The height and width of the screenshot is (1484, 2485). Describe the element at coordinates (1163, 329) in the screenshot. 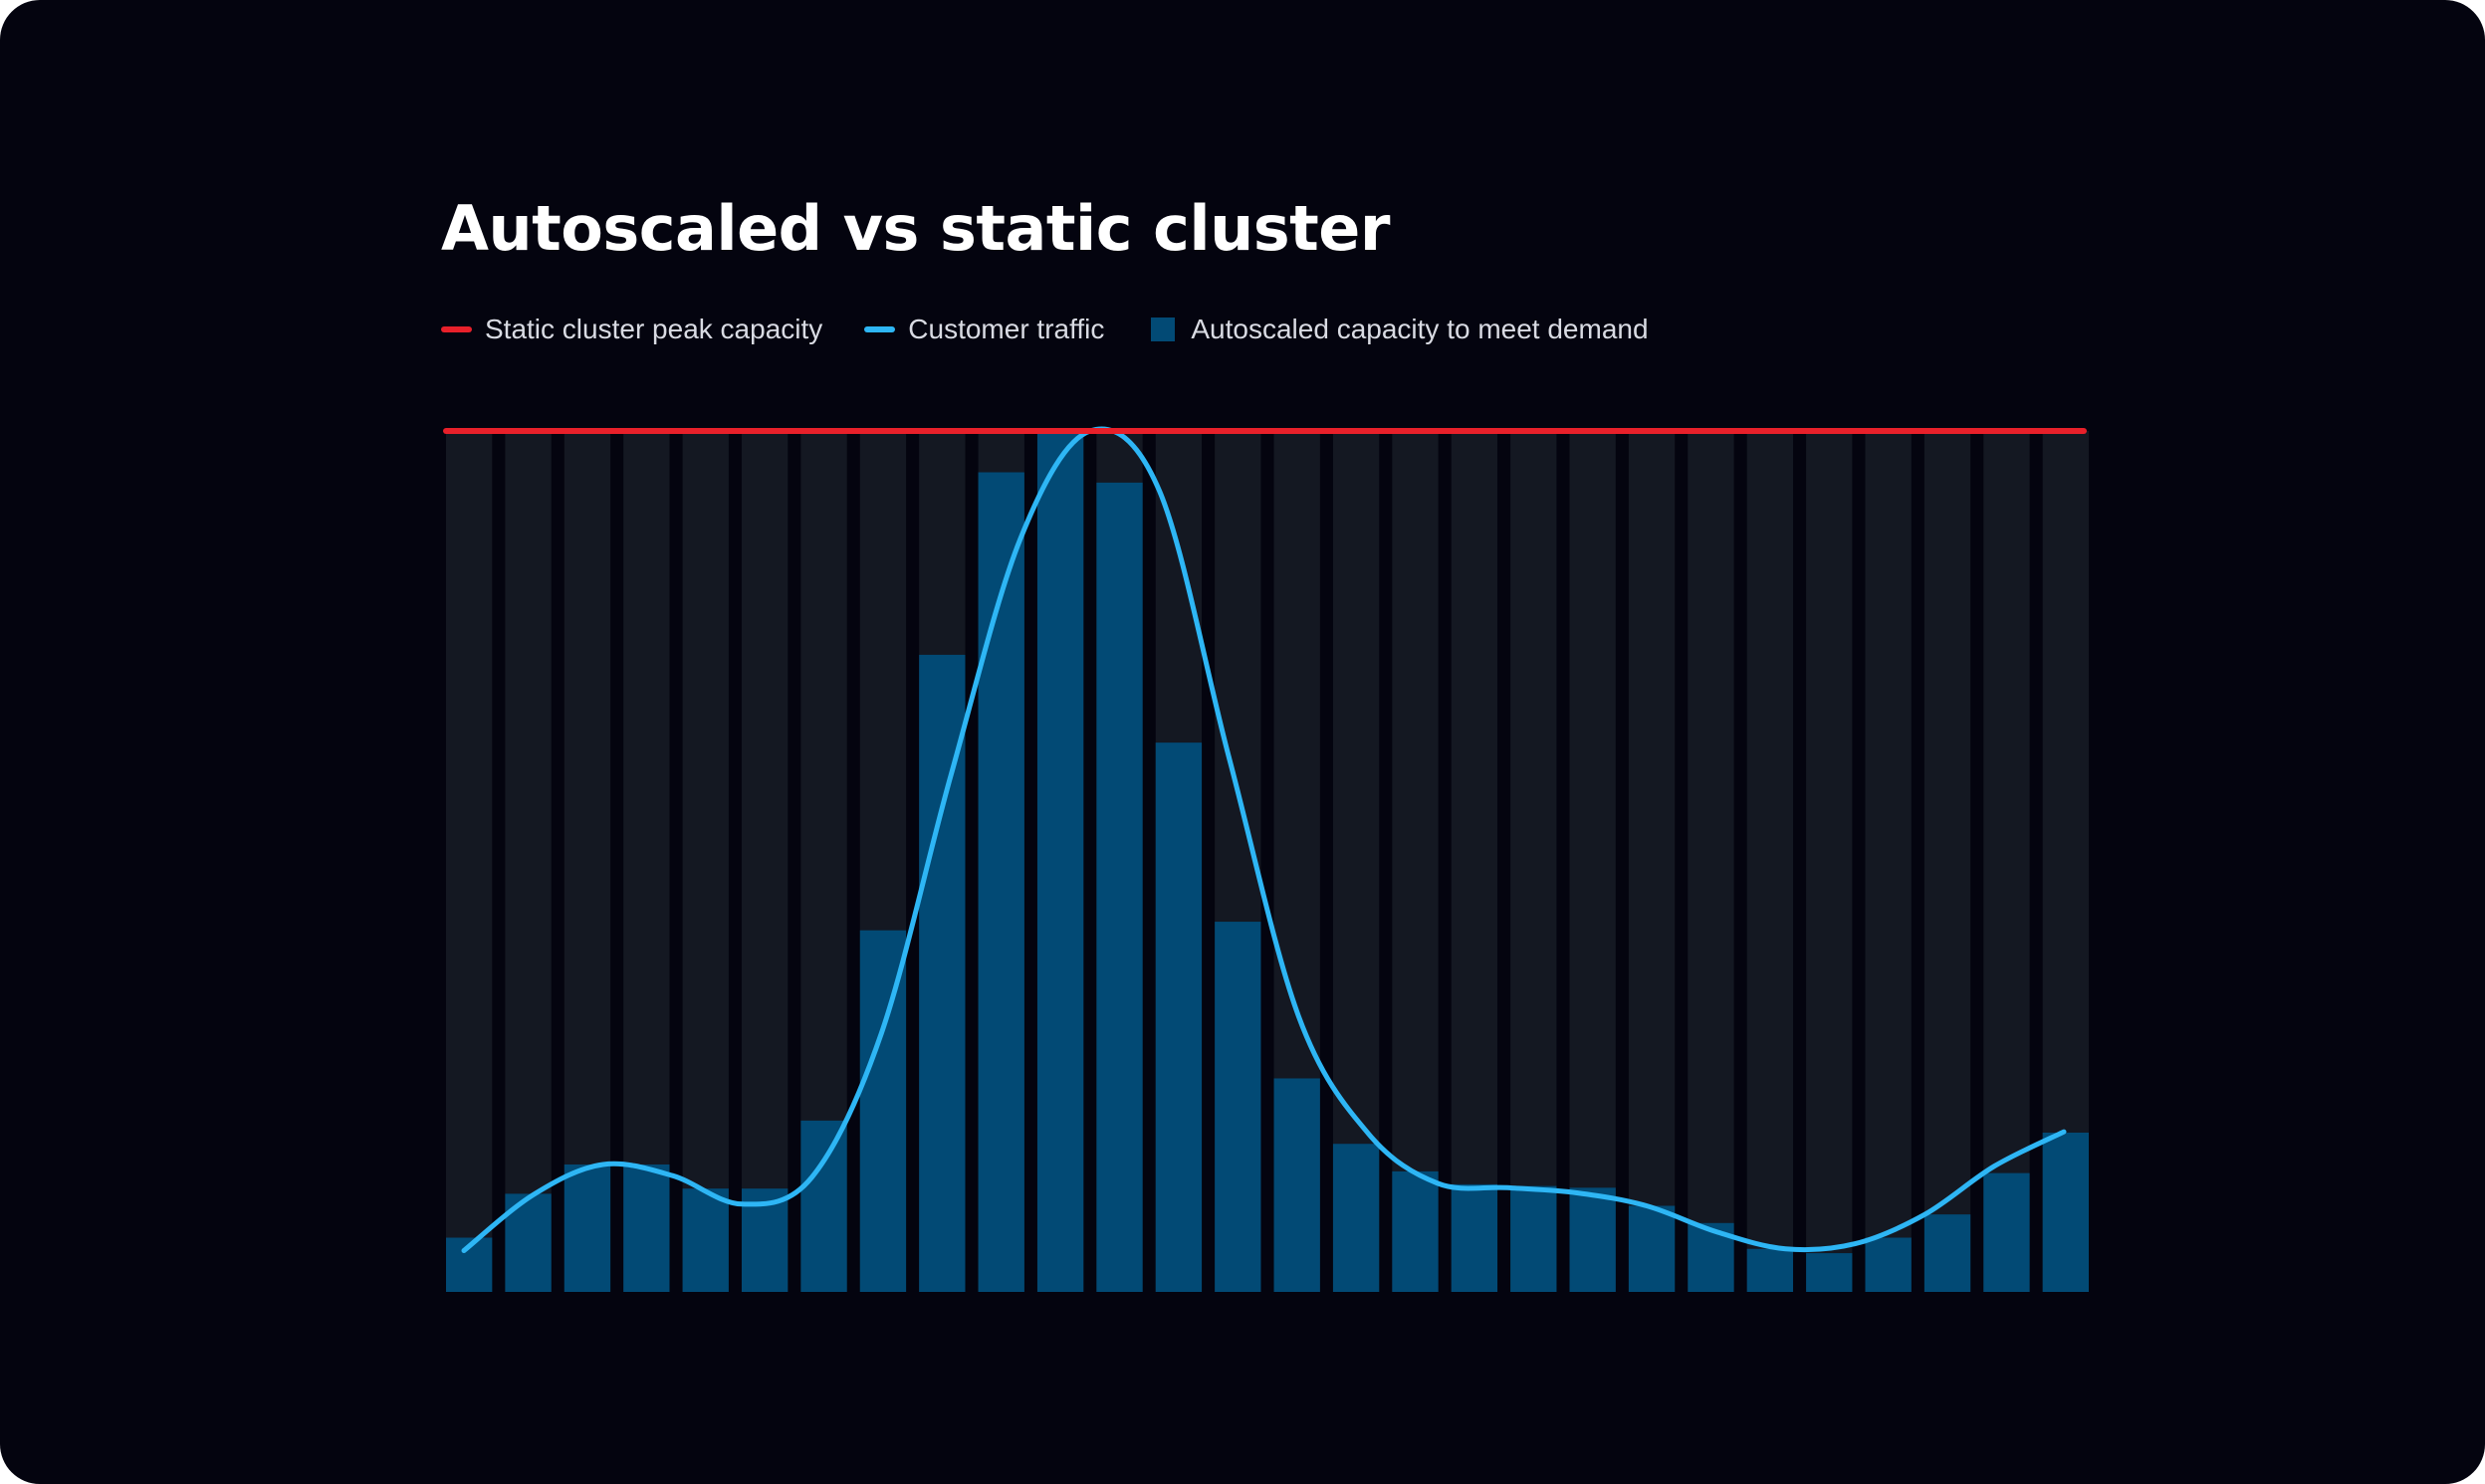

I see `legend-autoscaled-swatch` at that location.